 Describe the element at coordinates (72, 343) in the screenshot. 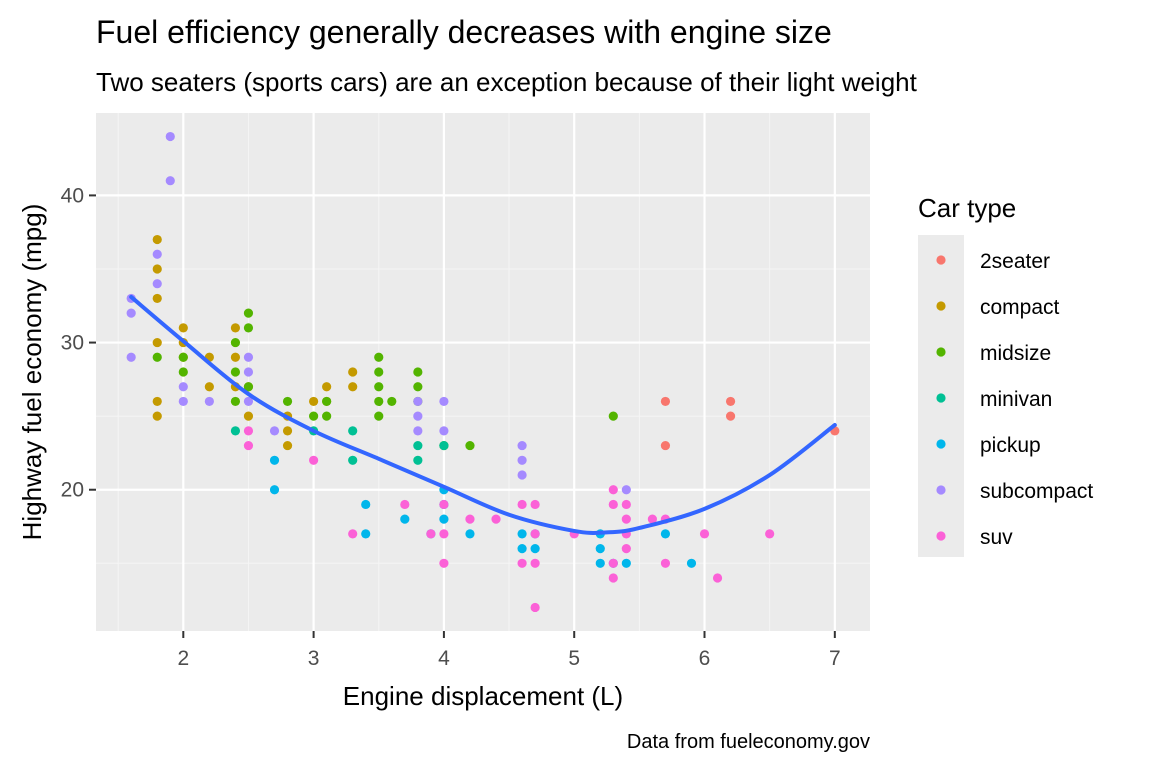

I see `y-tick-label: 30` at that location.